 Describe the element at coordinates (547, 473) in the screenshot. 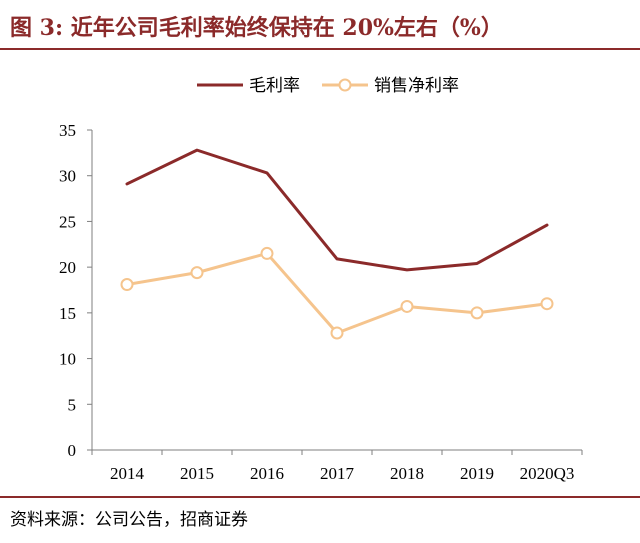

I see `x-tick-label: 2020Q3` at that location.